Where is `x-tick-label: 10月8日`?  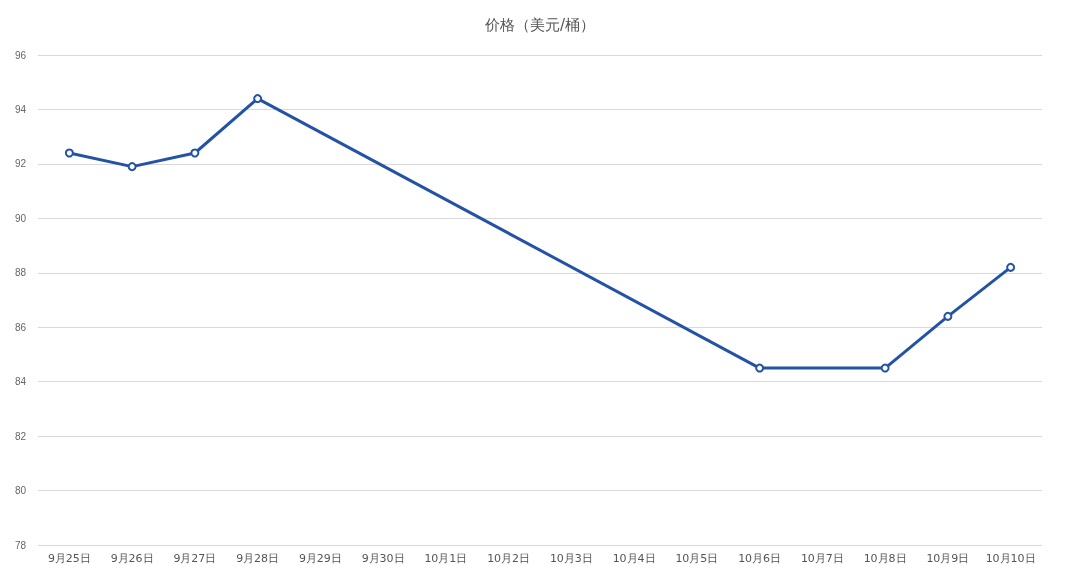 x-tick-label: 10月8日 is located at coordinates (885, 558).